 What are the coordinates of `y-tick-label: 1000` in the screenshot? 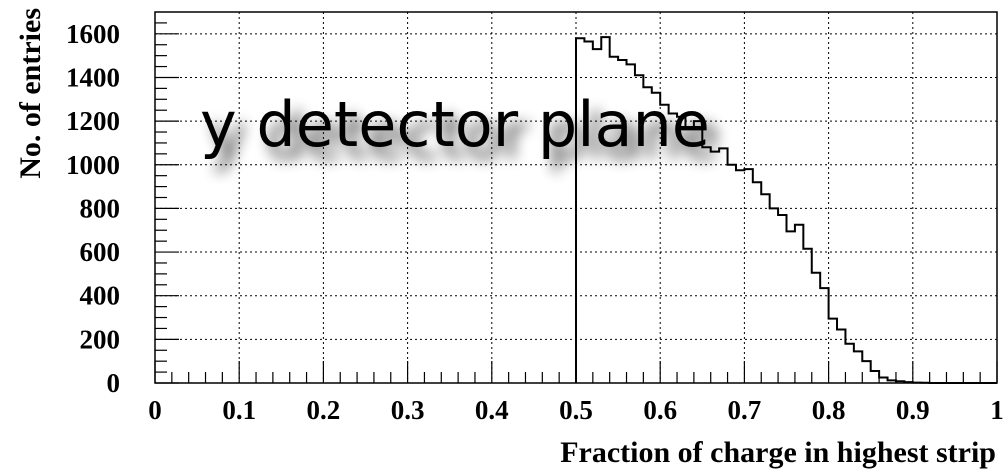 It's located at (93, 165).